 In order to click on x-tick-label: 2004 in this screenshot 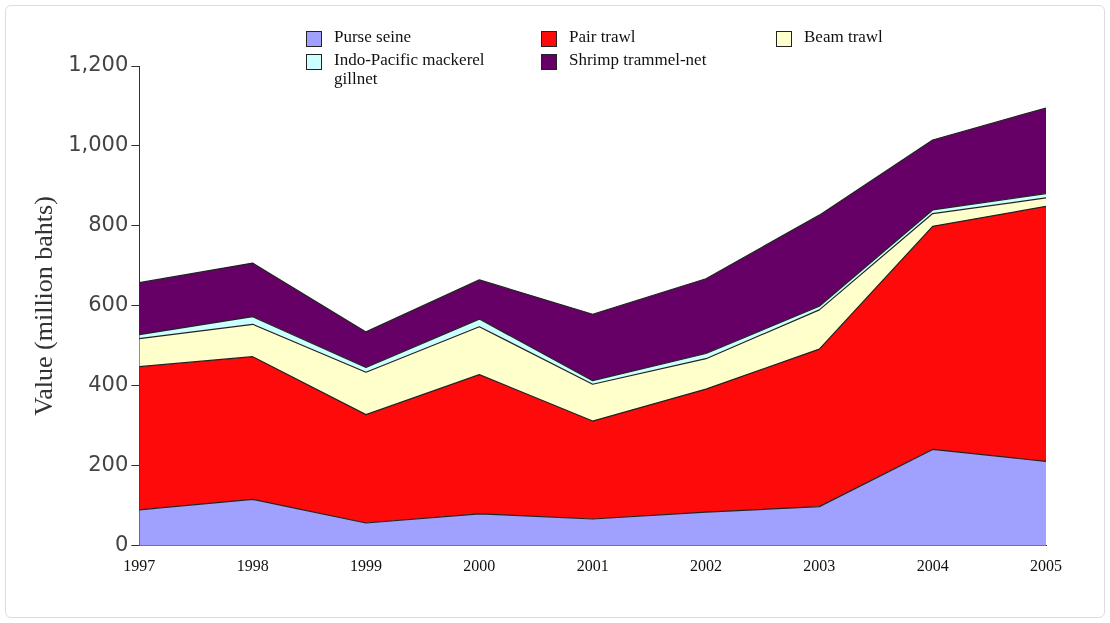, I will do `click(932, 565)`.